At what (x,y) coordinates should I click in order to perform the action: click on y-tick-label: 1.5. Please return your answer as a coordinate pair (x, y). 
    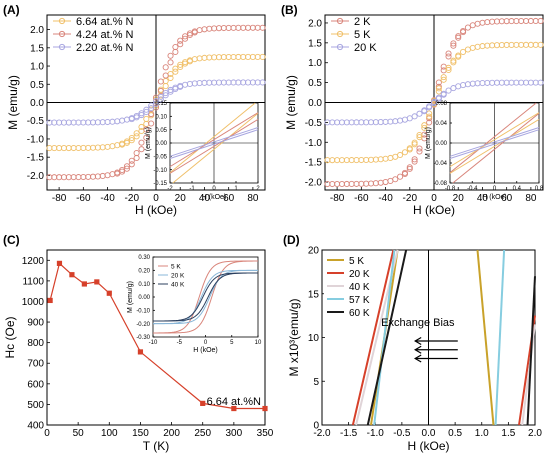
    Looking at the image, I should click on (315, 43).